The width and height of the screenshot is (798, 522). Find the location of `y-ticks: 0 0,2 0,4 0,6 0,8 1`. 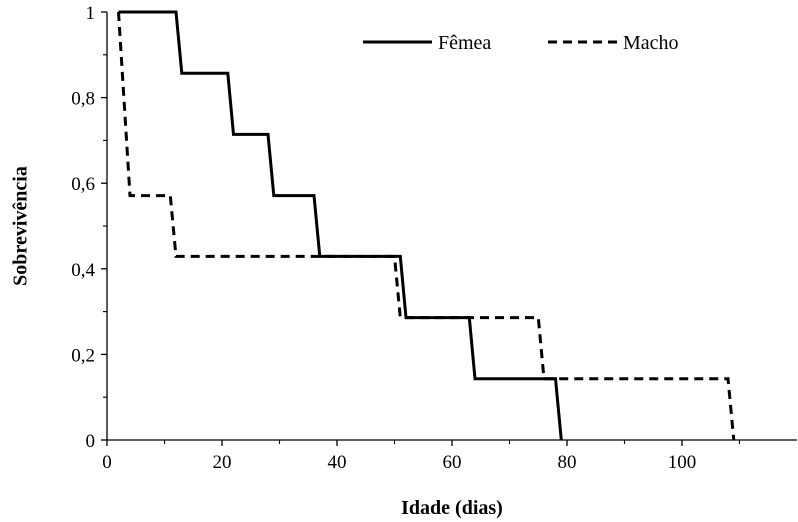

y-ticks: 0 0,2 0,4 0,6 0,8 1 is located at coordinates (89, 227).